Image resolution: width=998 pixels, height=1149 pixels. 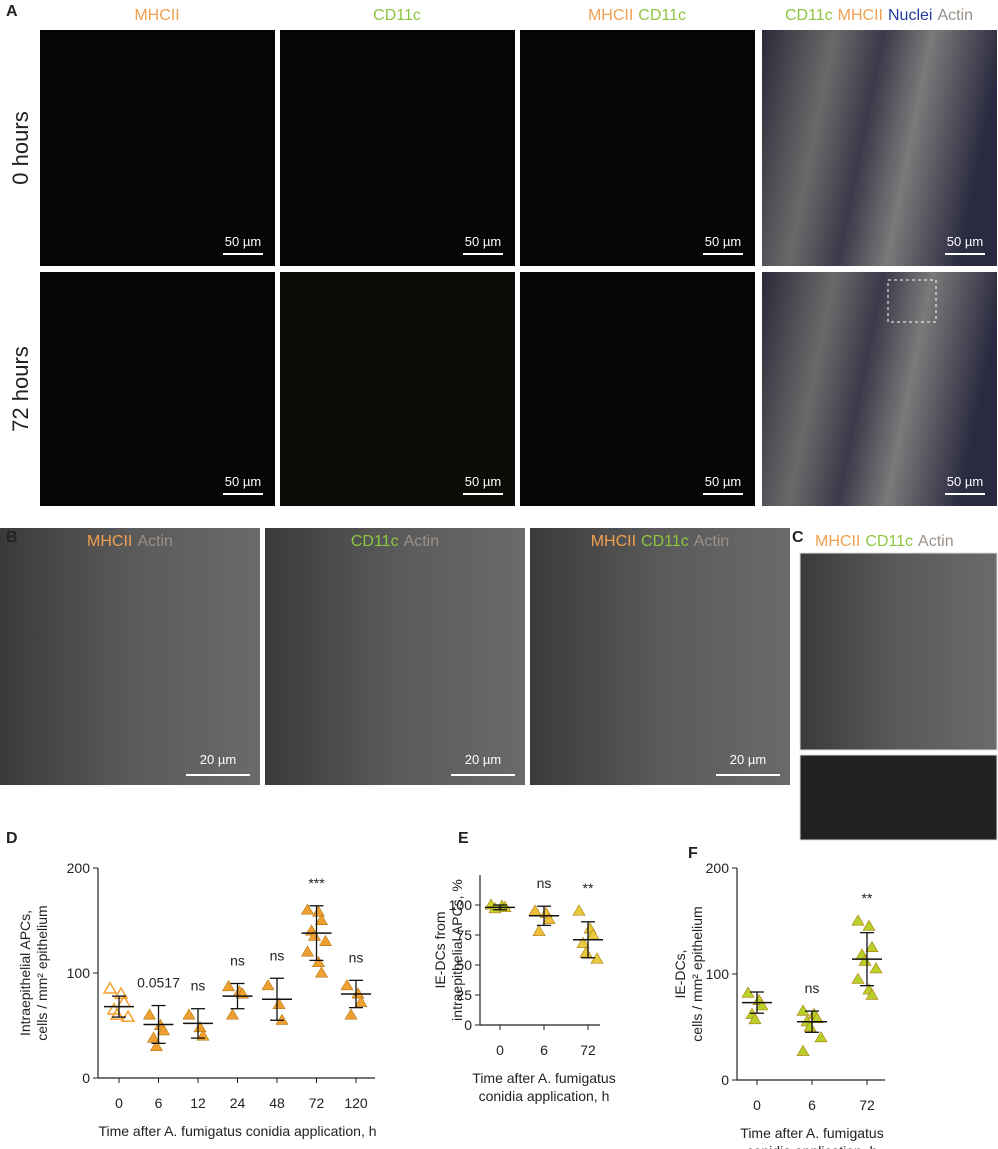 I want to click on header: CD11c, so click(x=397, y=15).